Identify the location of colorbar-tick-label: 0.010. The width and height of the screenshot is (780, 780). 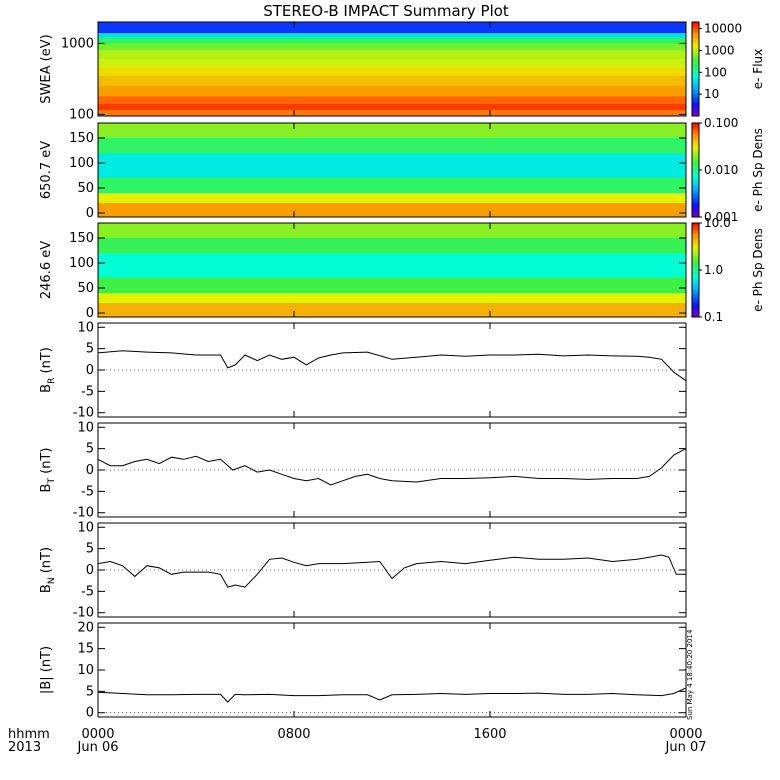
(721, 170).